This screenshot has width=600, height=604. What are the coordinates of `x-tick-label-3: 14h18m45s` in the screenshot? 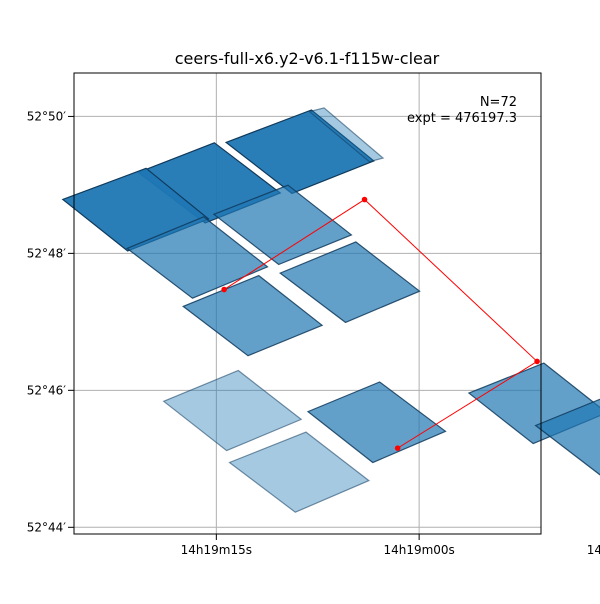 It's located at (593, 550).